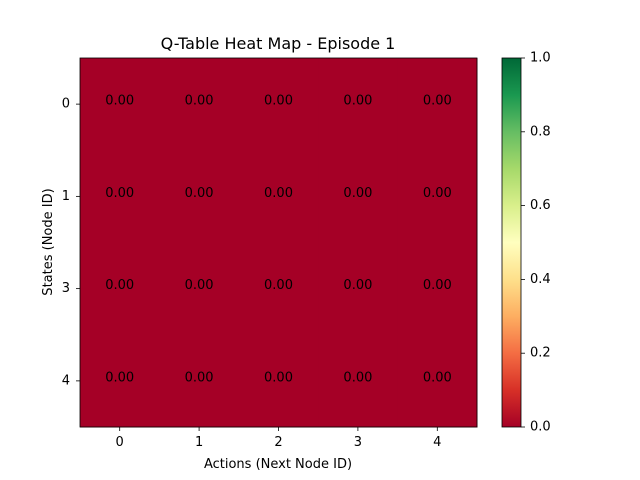 Image resolution: width=640 pixels, height=480 pixels. Describe the element at coordinates (437, 442) in the screenshot. I see `x-tick-label: 4` at that location.